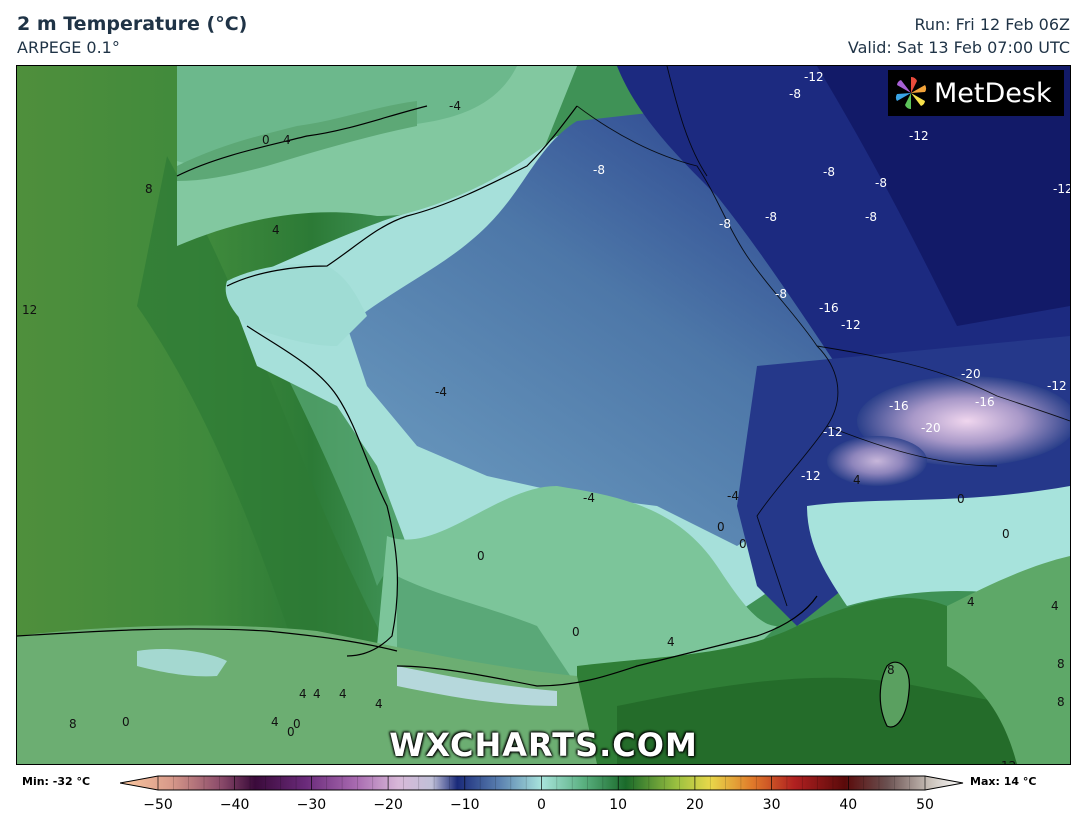 The image size is (1088, 833). What do you see at coordinates (938, 546) in the screenshot?
I see `po-valley` at bounding box center [938, 546].